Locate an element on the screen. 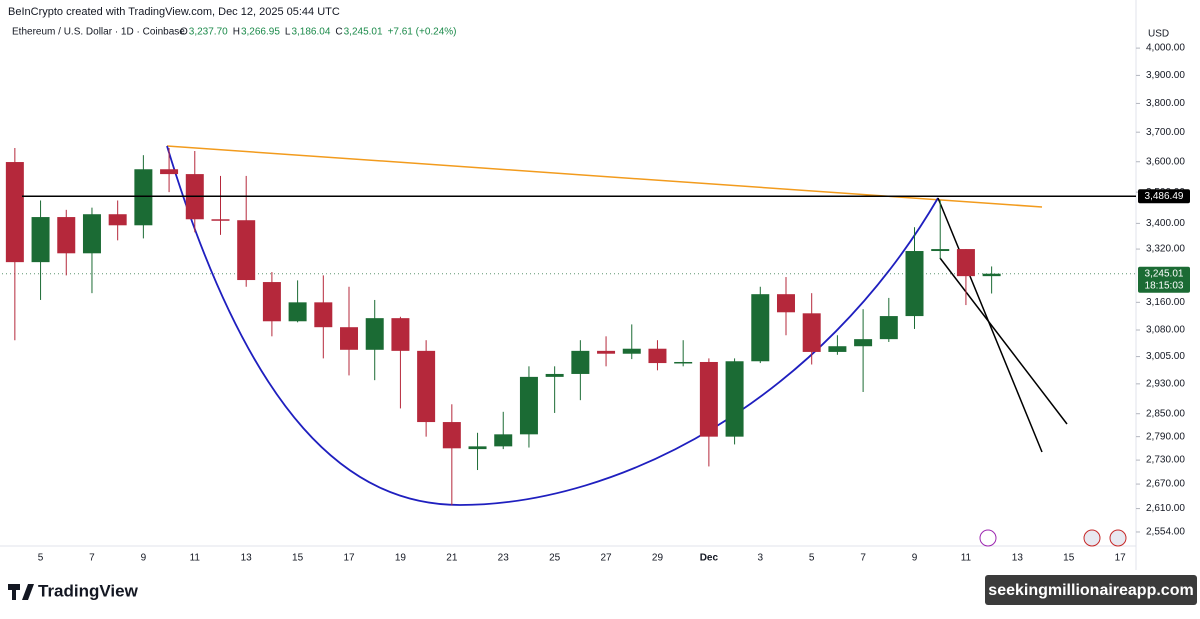  legend-value: 3,266.95 is located at coordinates (260, 32).